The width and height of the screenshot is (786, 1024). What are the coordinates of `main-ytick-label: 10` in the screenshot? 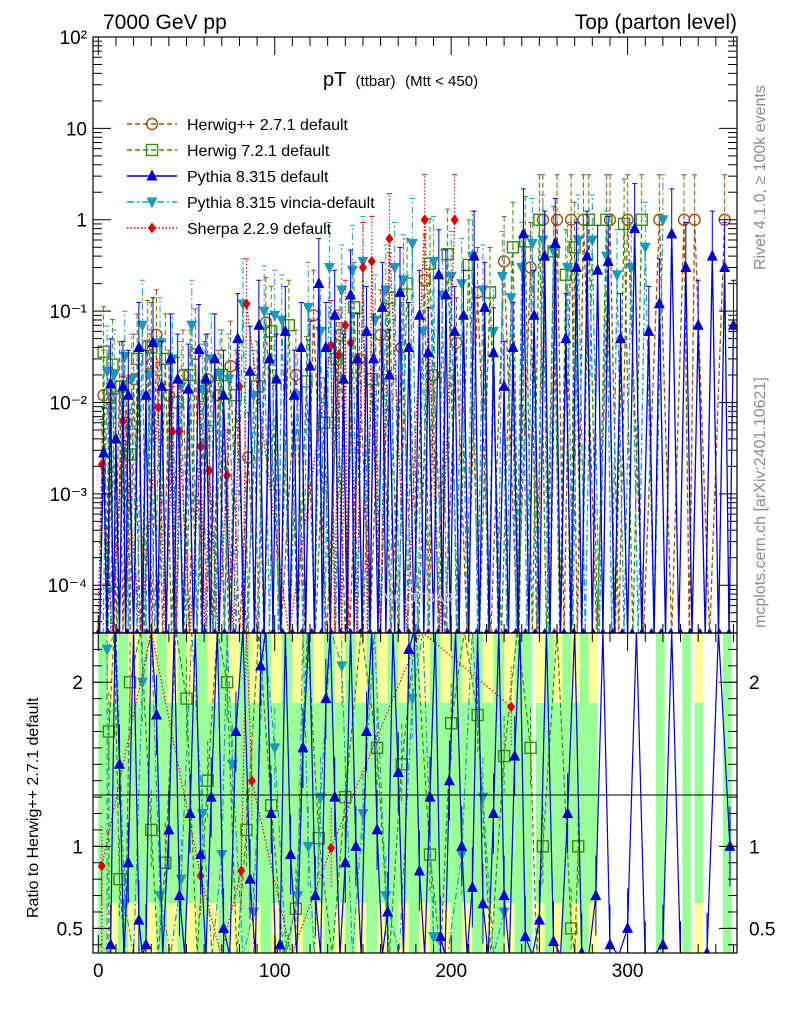 It's located at (76, 129).